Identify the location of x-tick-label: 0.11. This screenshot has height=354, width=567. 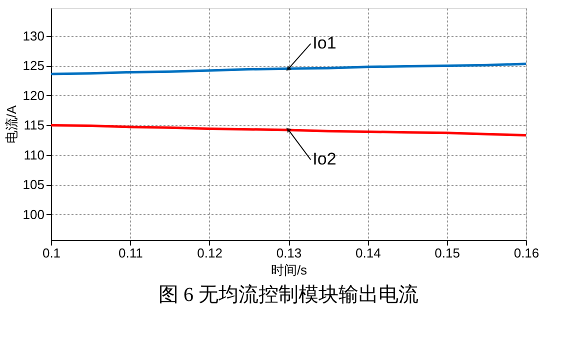
(130, 253).